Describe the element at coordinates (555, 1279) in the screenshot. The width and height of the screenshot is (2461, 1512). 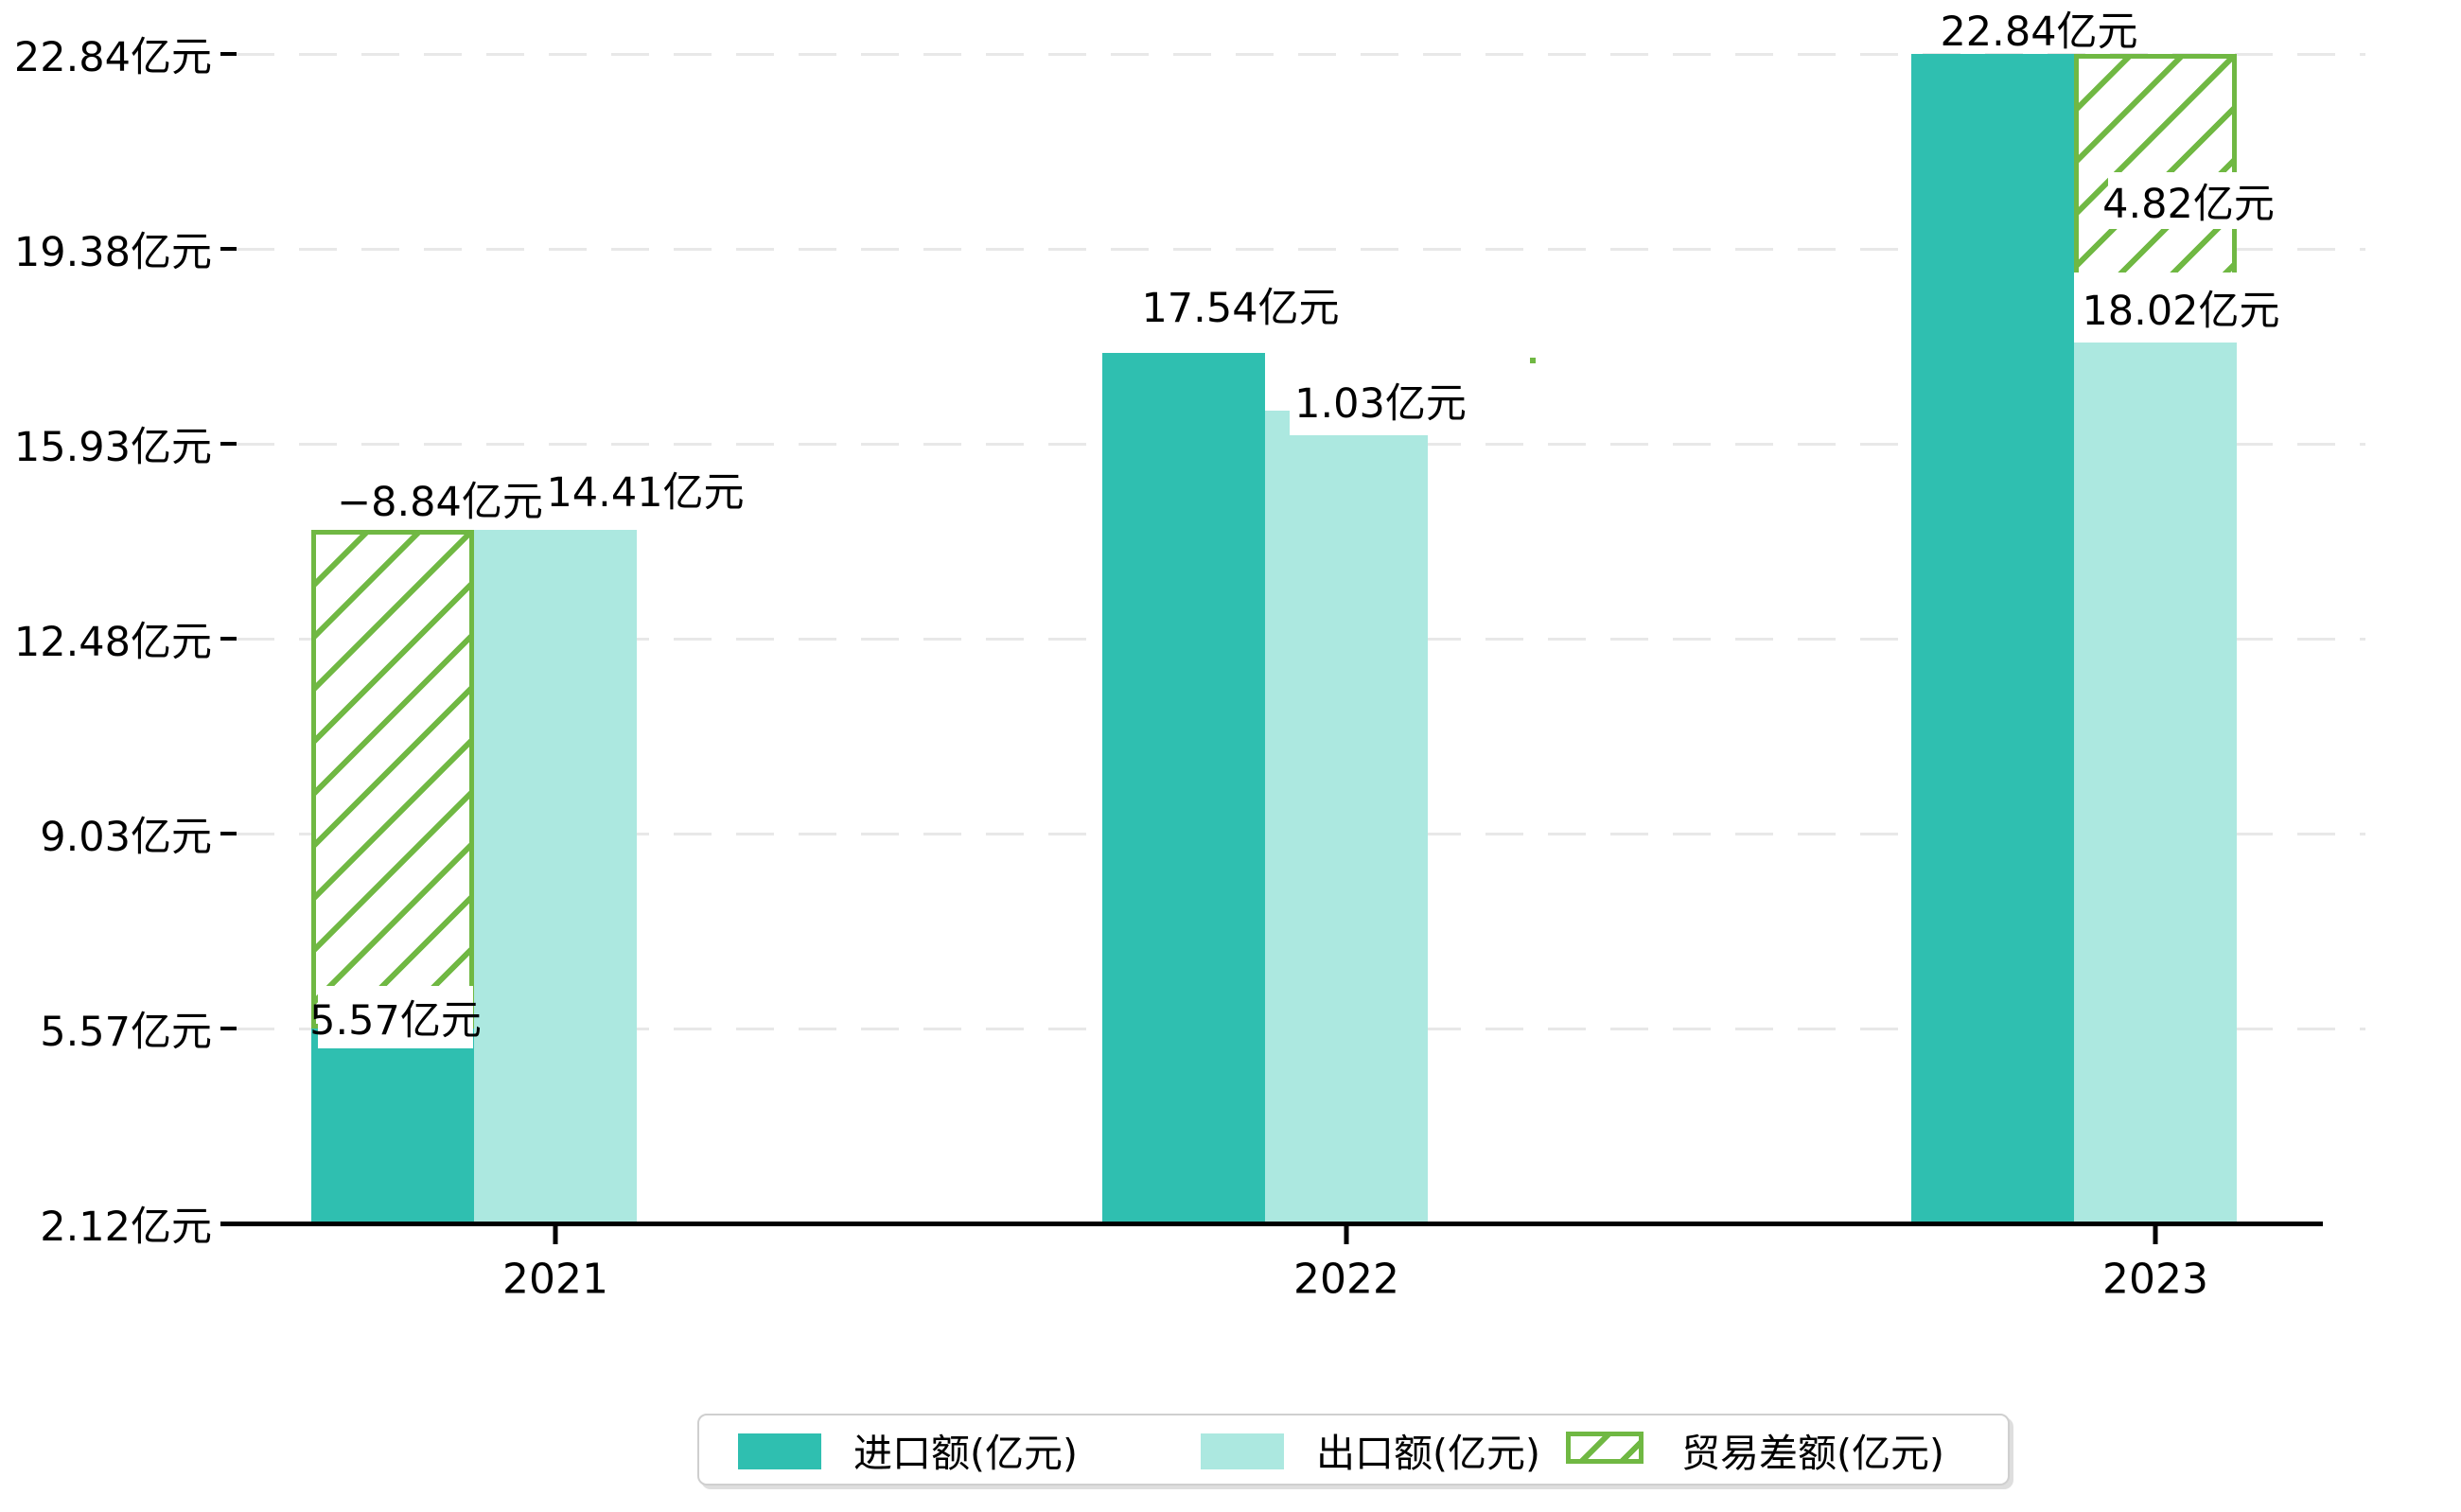
I see `x-axis-tick-label: 2021` at that location.